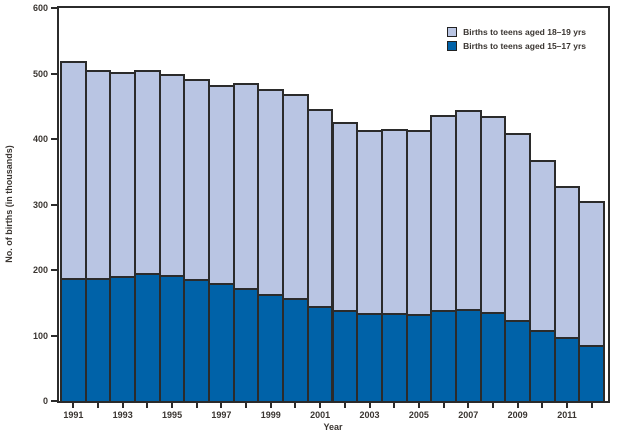 The width and height of the screenshot is (619, 440). I want to click on y-tick-label: 400, so click(40, 139).